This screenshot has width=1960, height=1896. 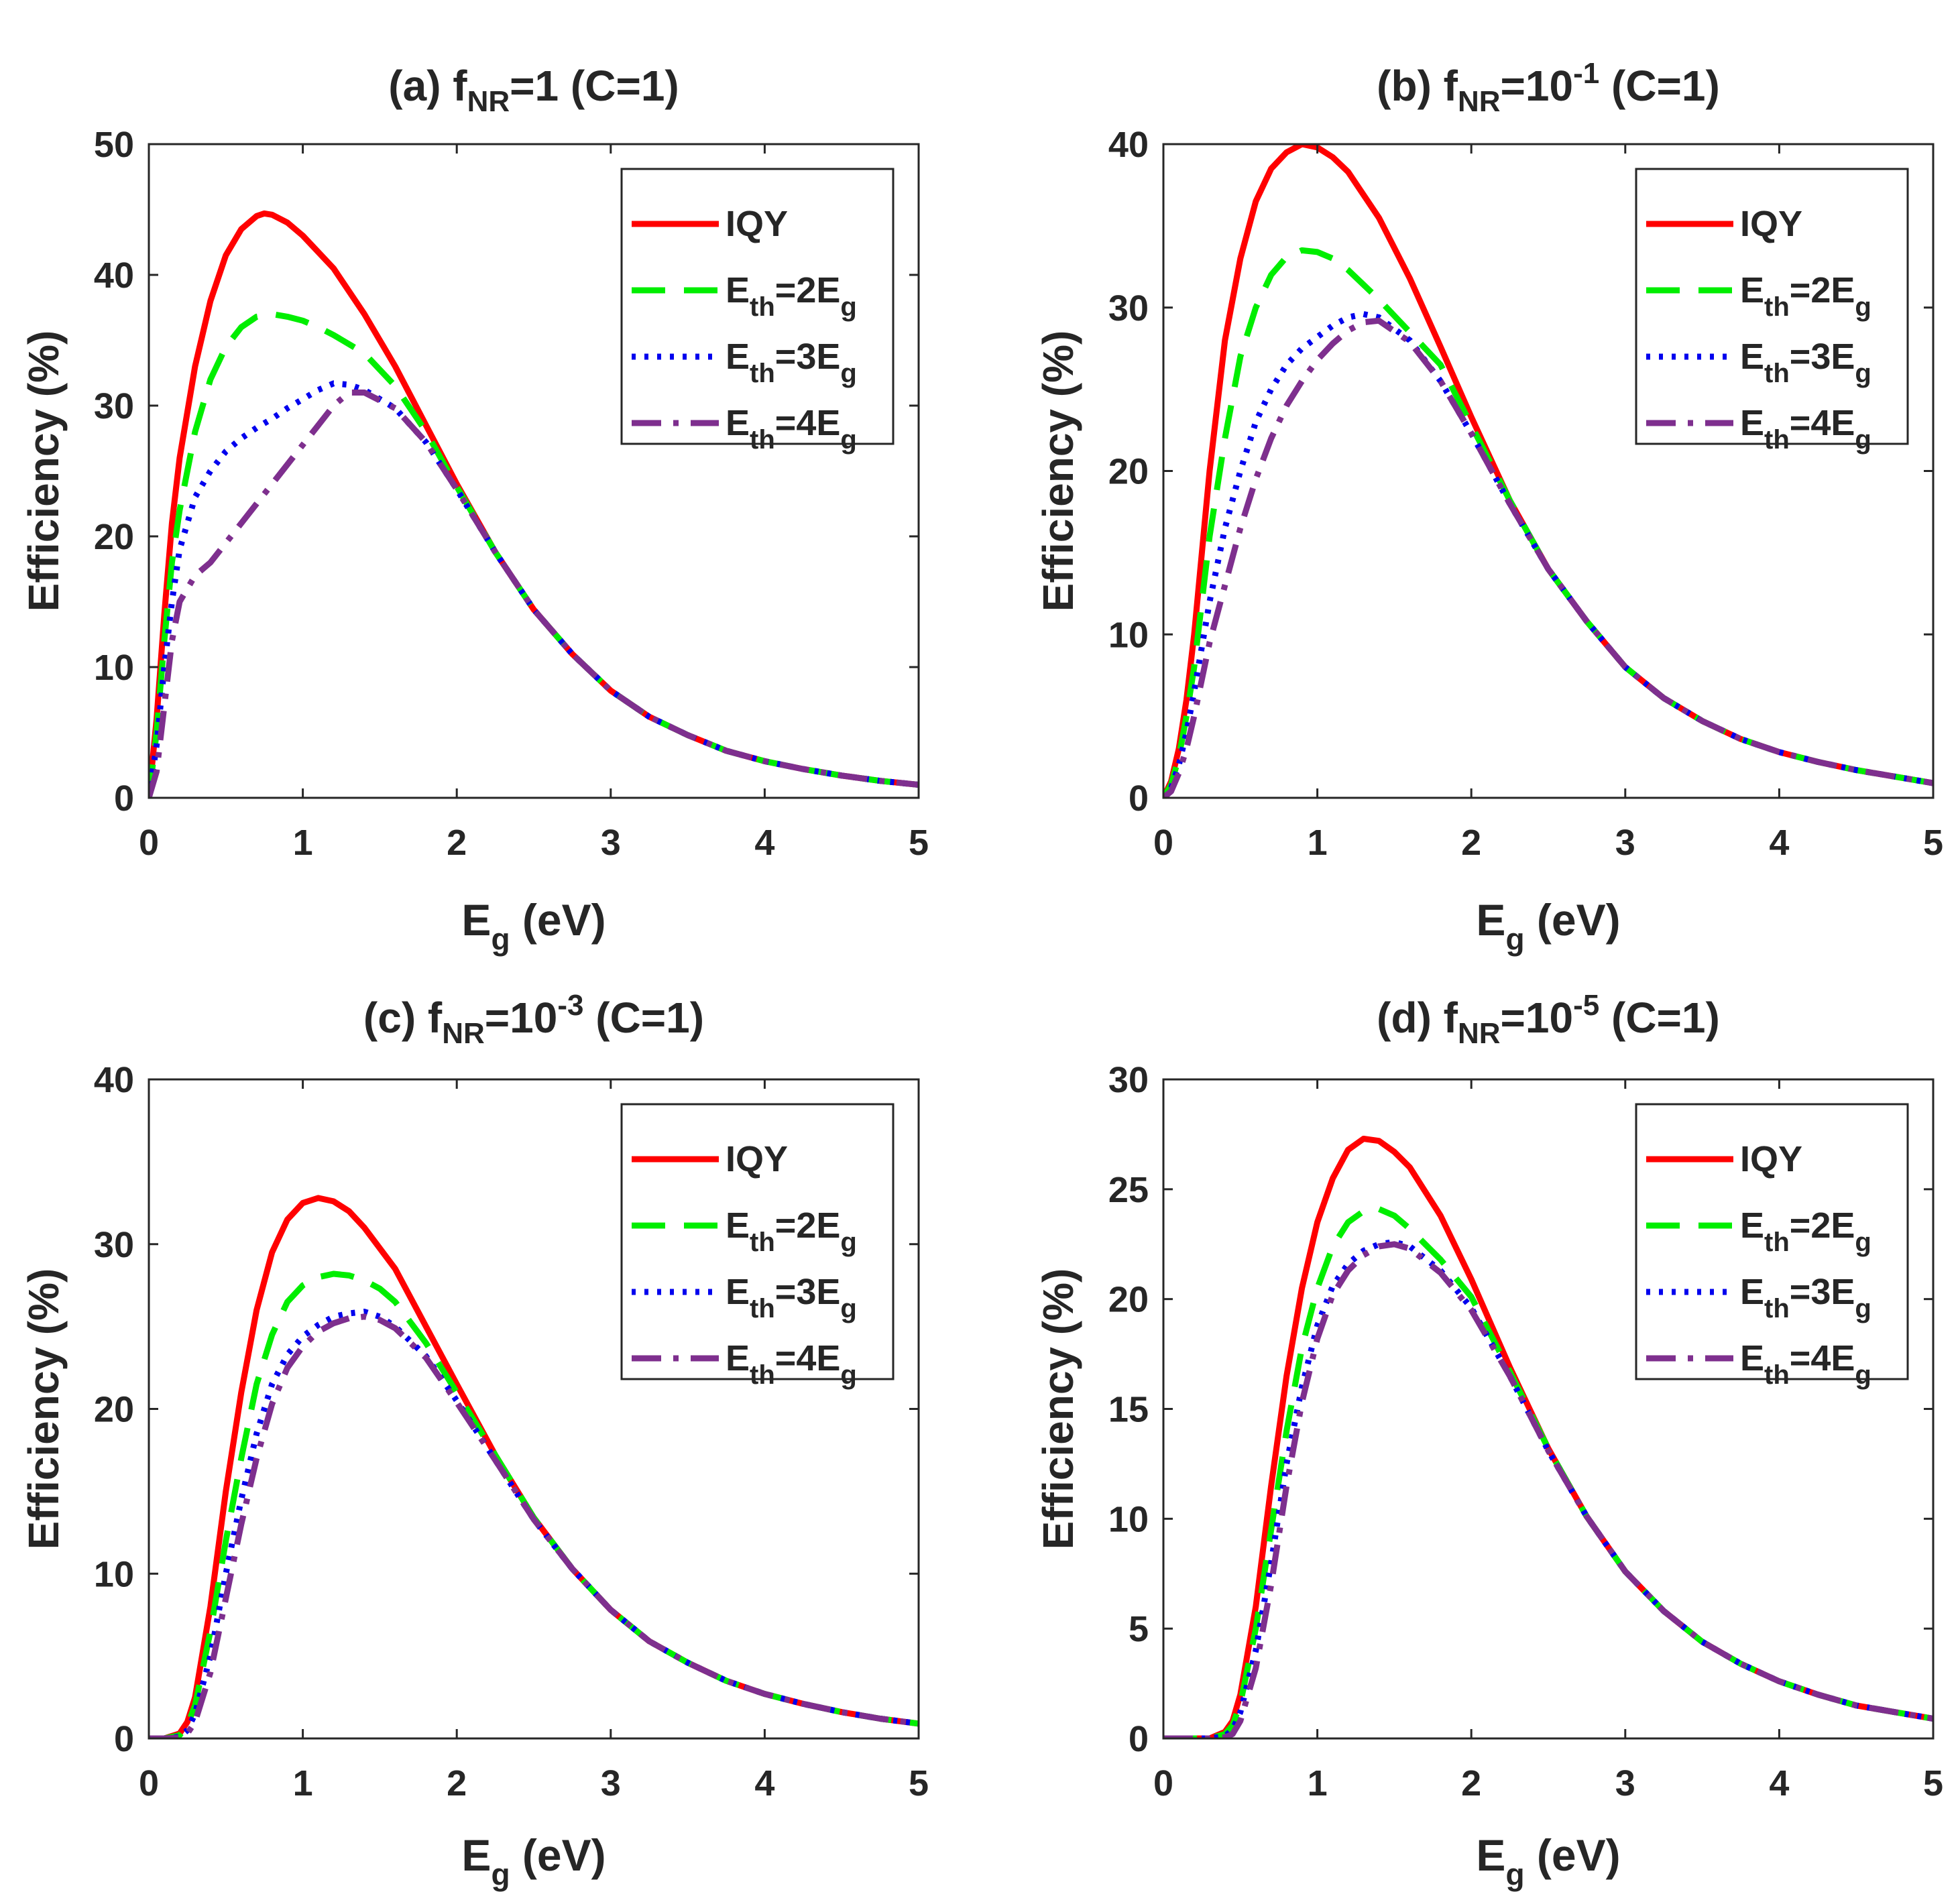 I want to click on chart-title: (d) fNR=10-5 (C=1), so click(x=1548, y=1019).